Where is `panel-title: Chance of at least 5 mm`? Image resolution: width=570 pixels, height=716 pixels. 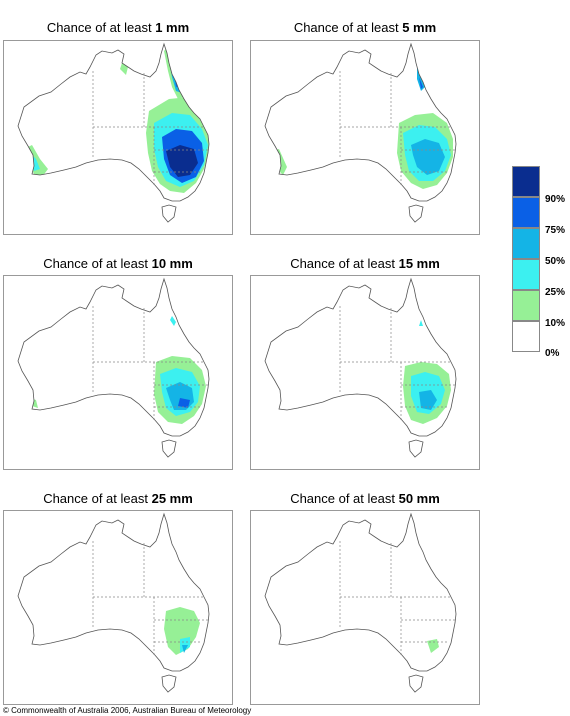 panel-title: Chance of at least 5 mm is located at coordinates (365, 27).